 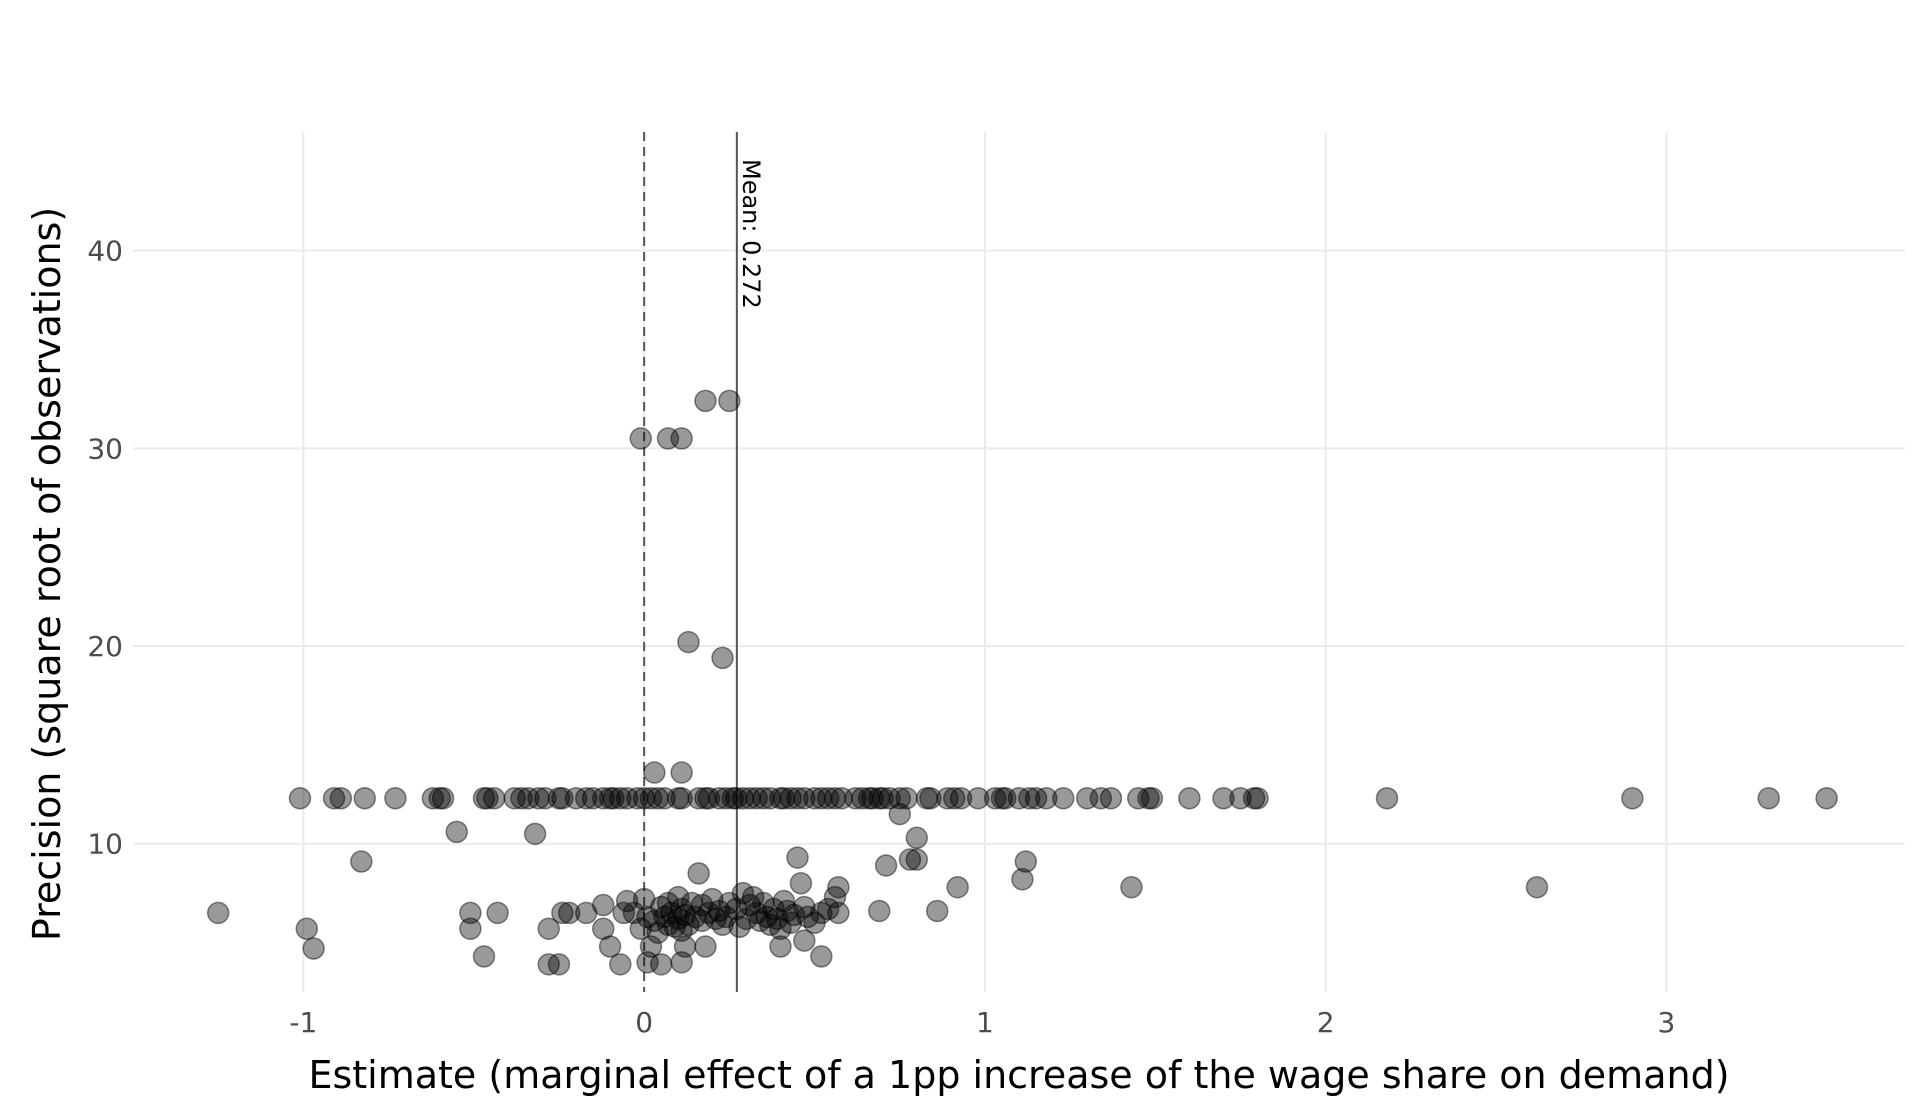 What do you see at coordinates (751, 234) in the screenshot?
I see `mean-annotation: Mean: 0.272` at bounding box center [751, 234].